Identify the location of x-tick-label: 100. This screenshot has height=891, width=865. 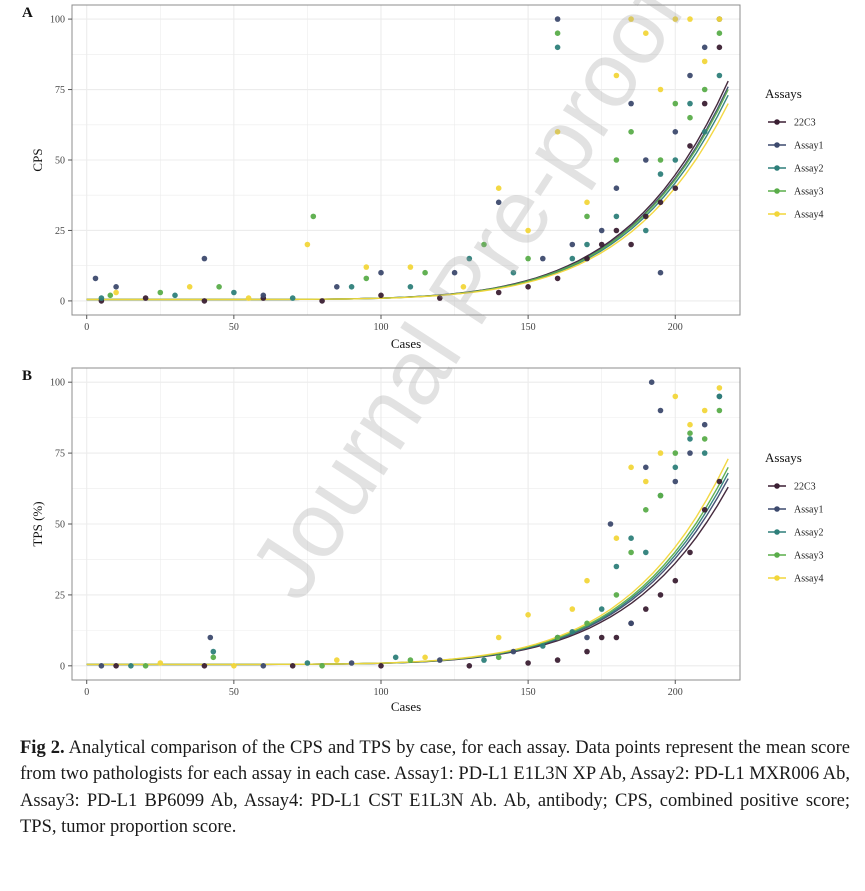
(380, 327).